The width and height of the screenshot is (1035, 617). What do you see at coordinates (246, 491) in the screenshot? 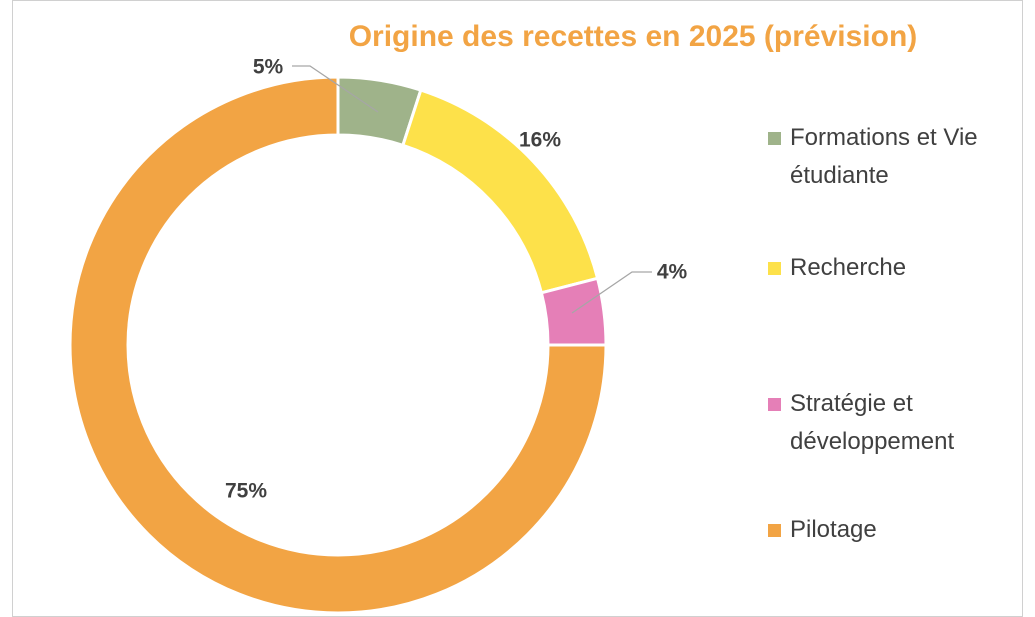
I see `data-label: 75%` at bounding box center [246, 491].